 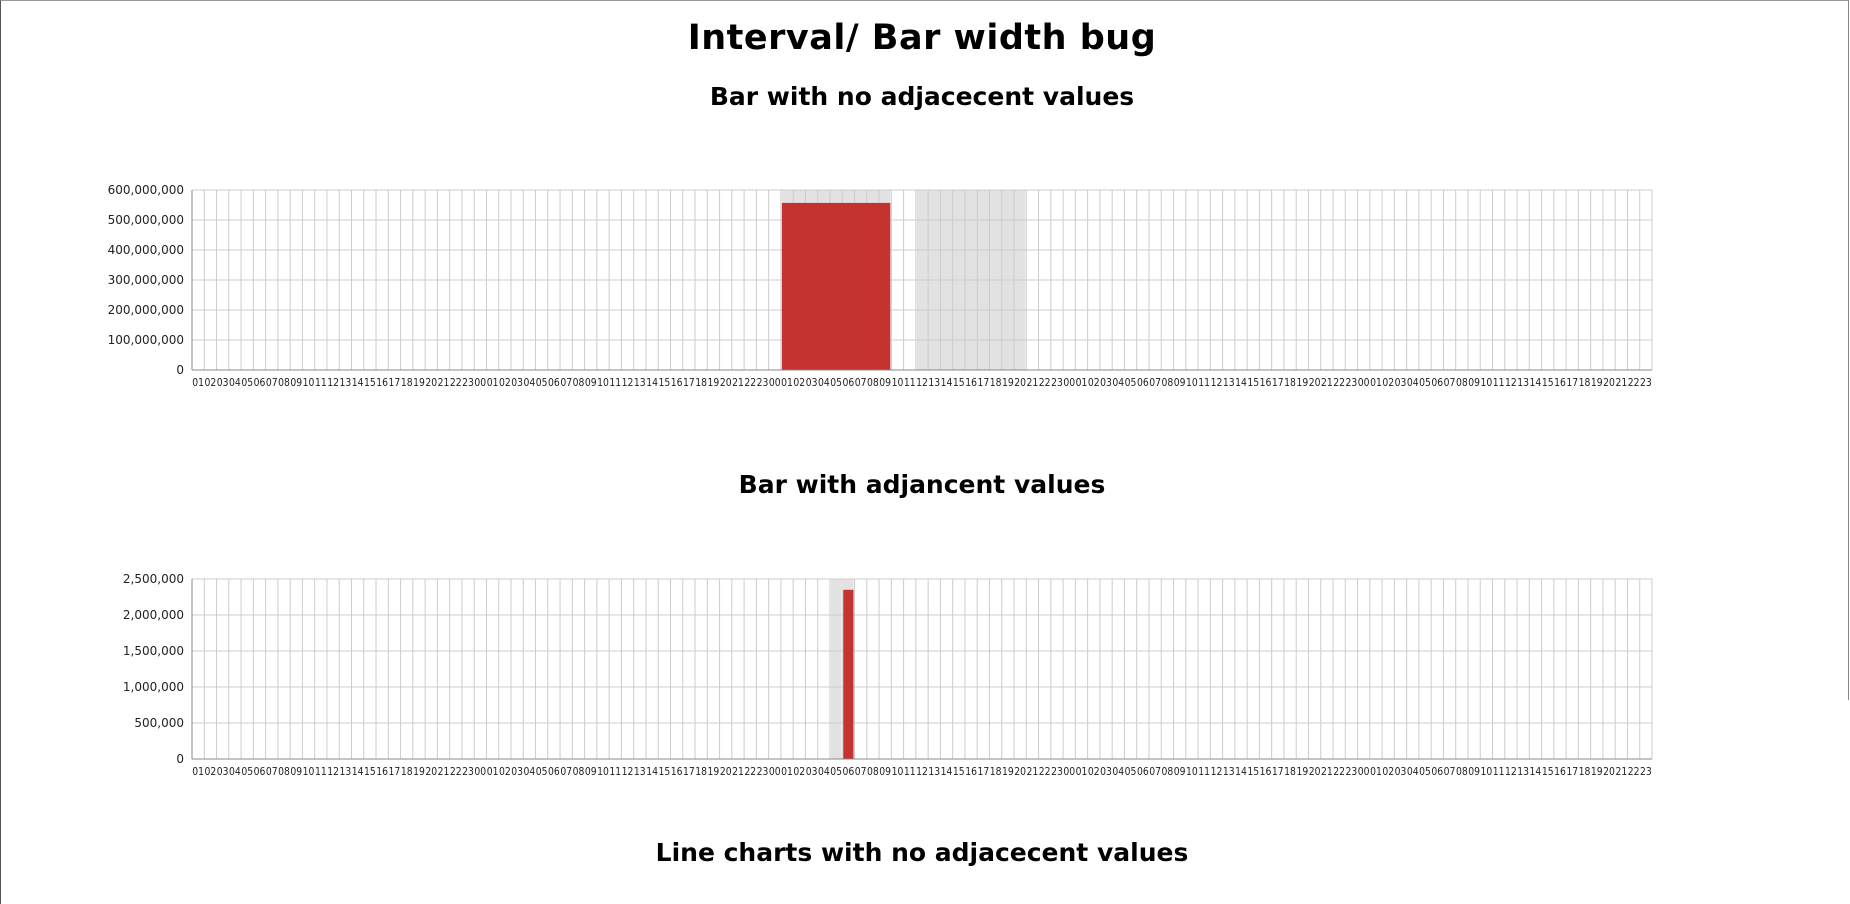 What do you see at coordinates (922, 96) in the screenshot?
I see `chart-1-title: Bar with no adjacecent values` at bounding box center [922, 96].